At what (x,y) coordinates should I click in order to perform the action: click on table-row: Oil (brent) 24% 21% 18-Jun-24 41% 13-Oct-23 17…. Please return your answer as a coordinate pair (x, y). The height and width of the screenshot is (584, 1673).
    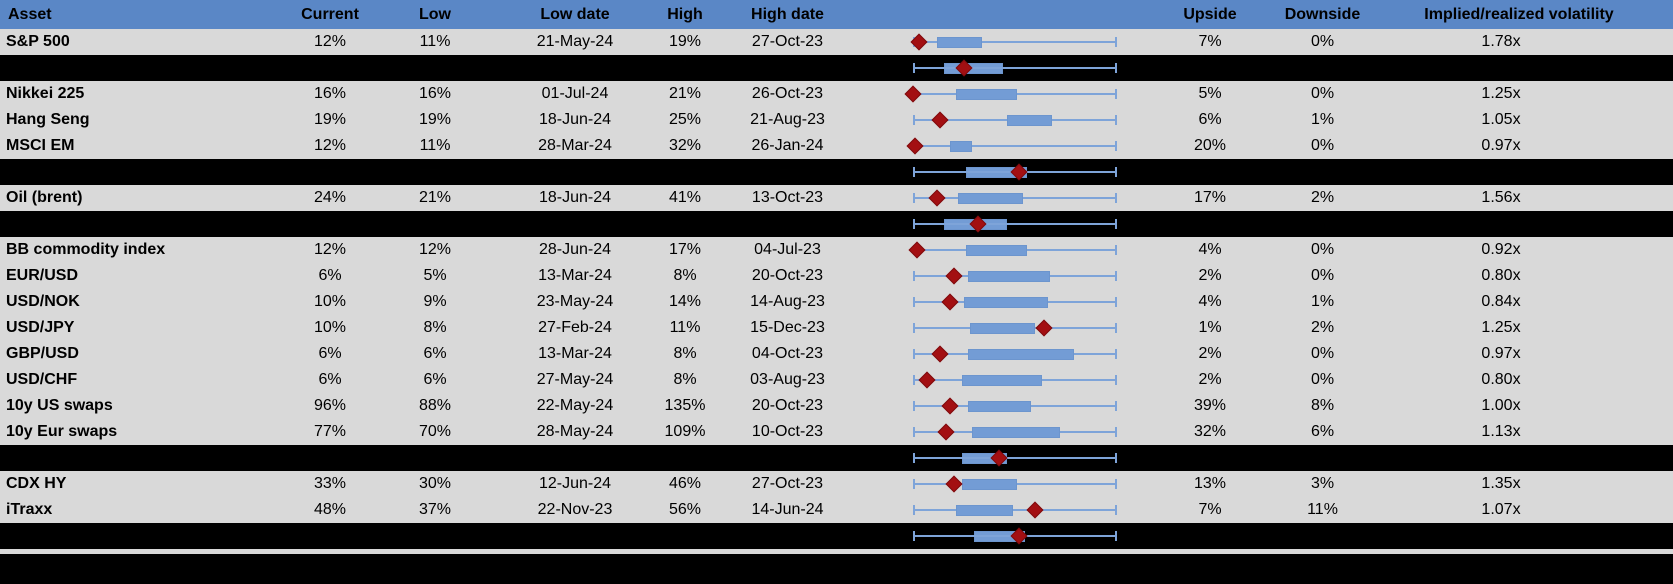
    Looking at the image, I should click on (836, 198).